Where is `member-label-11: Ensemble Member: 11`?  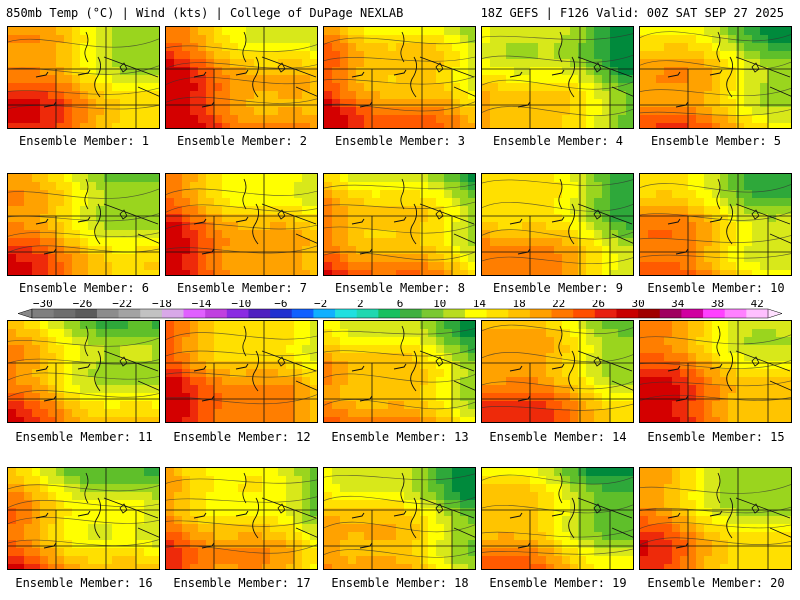 member-label-11: Ensemble Member: 11 is located at coordinates (84, 437).